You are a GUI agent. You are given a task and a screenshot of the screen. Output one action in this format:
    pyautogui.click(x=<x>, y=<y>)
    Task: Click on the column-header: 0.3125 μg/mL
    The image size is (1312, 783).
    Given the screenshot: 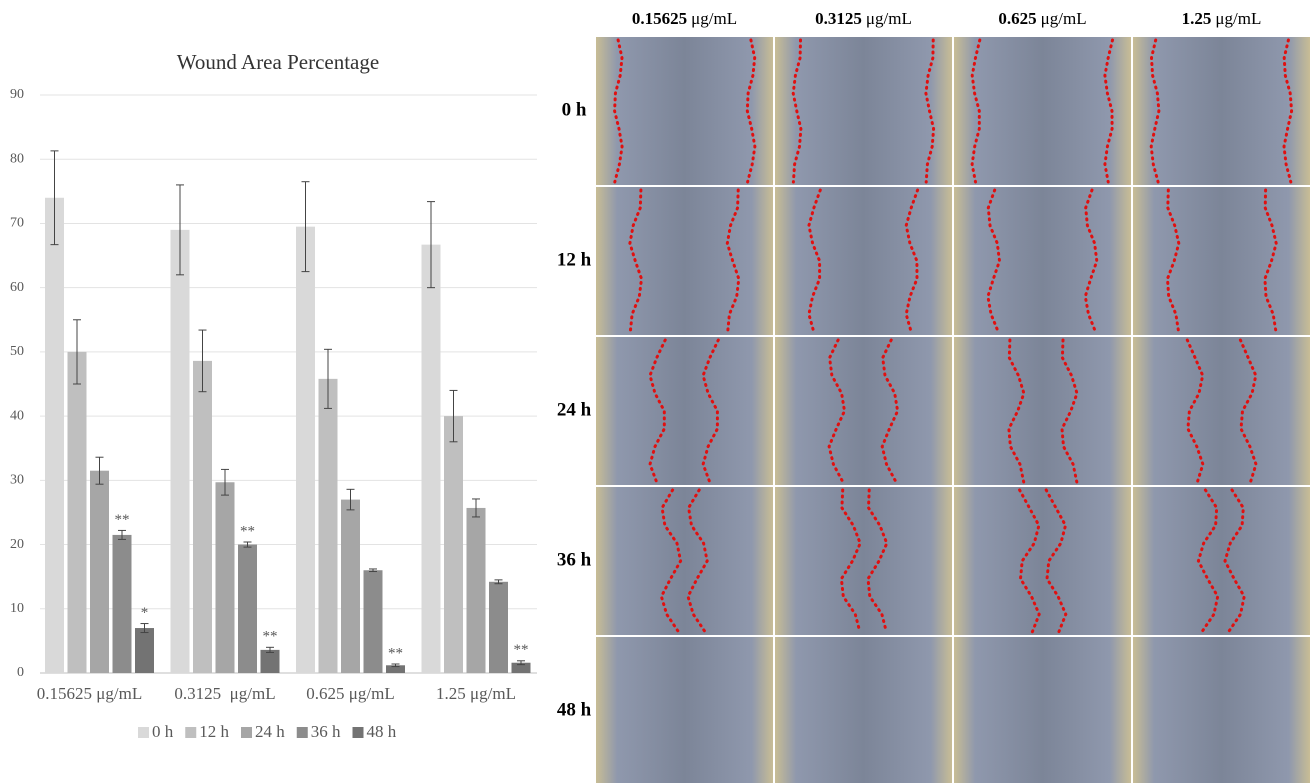 What is the action you would take?
    pyautogui.click(x=863, y=18)
    